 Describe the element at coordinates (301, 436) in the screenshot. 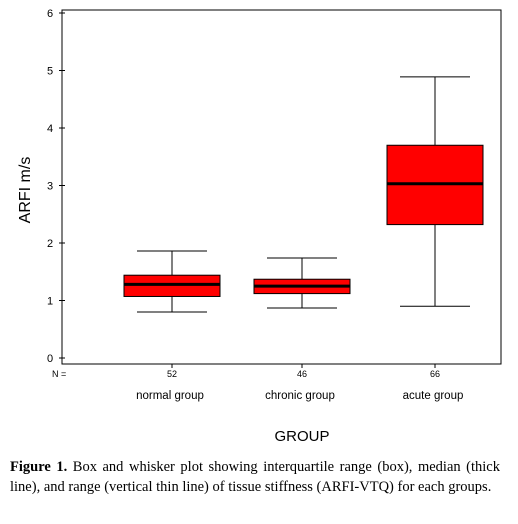

I see `x-axis-label: GROUP` at that location.